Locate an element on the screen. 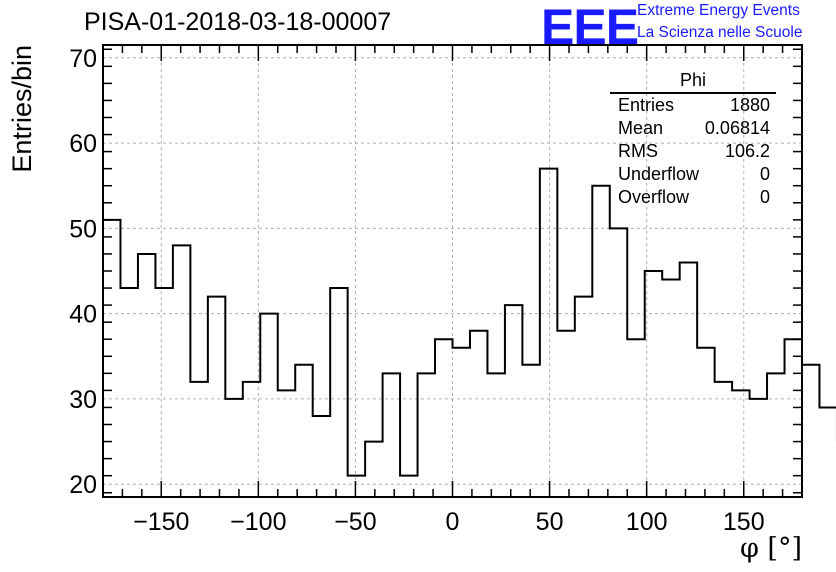 The width and height of the screenshot is (836, 572). x-tick-label: −150 is located at coordinates (161, 522).